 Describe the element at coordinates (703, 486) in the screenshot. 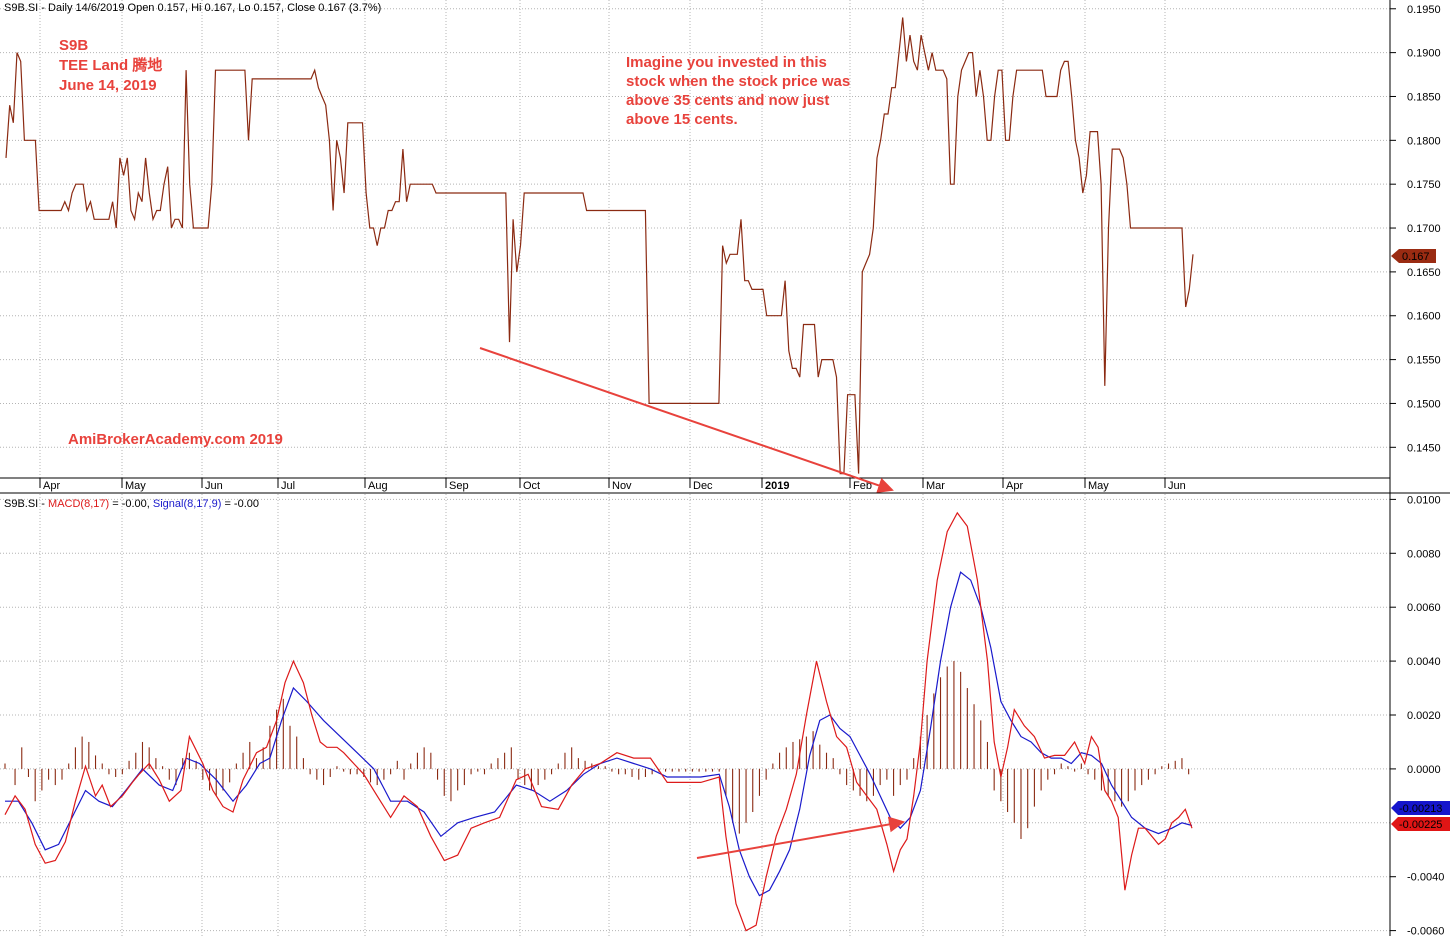

I see `x-tick-label: Dec` at that location.